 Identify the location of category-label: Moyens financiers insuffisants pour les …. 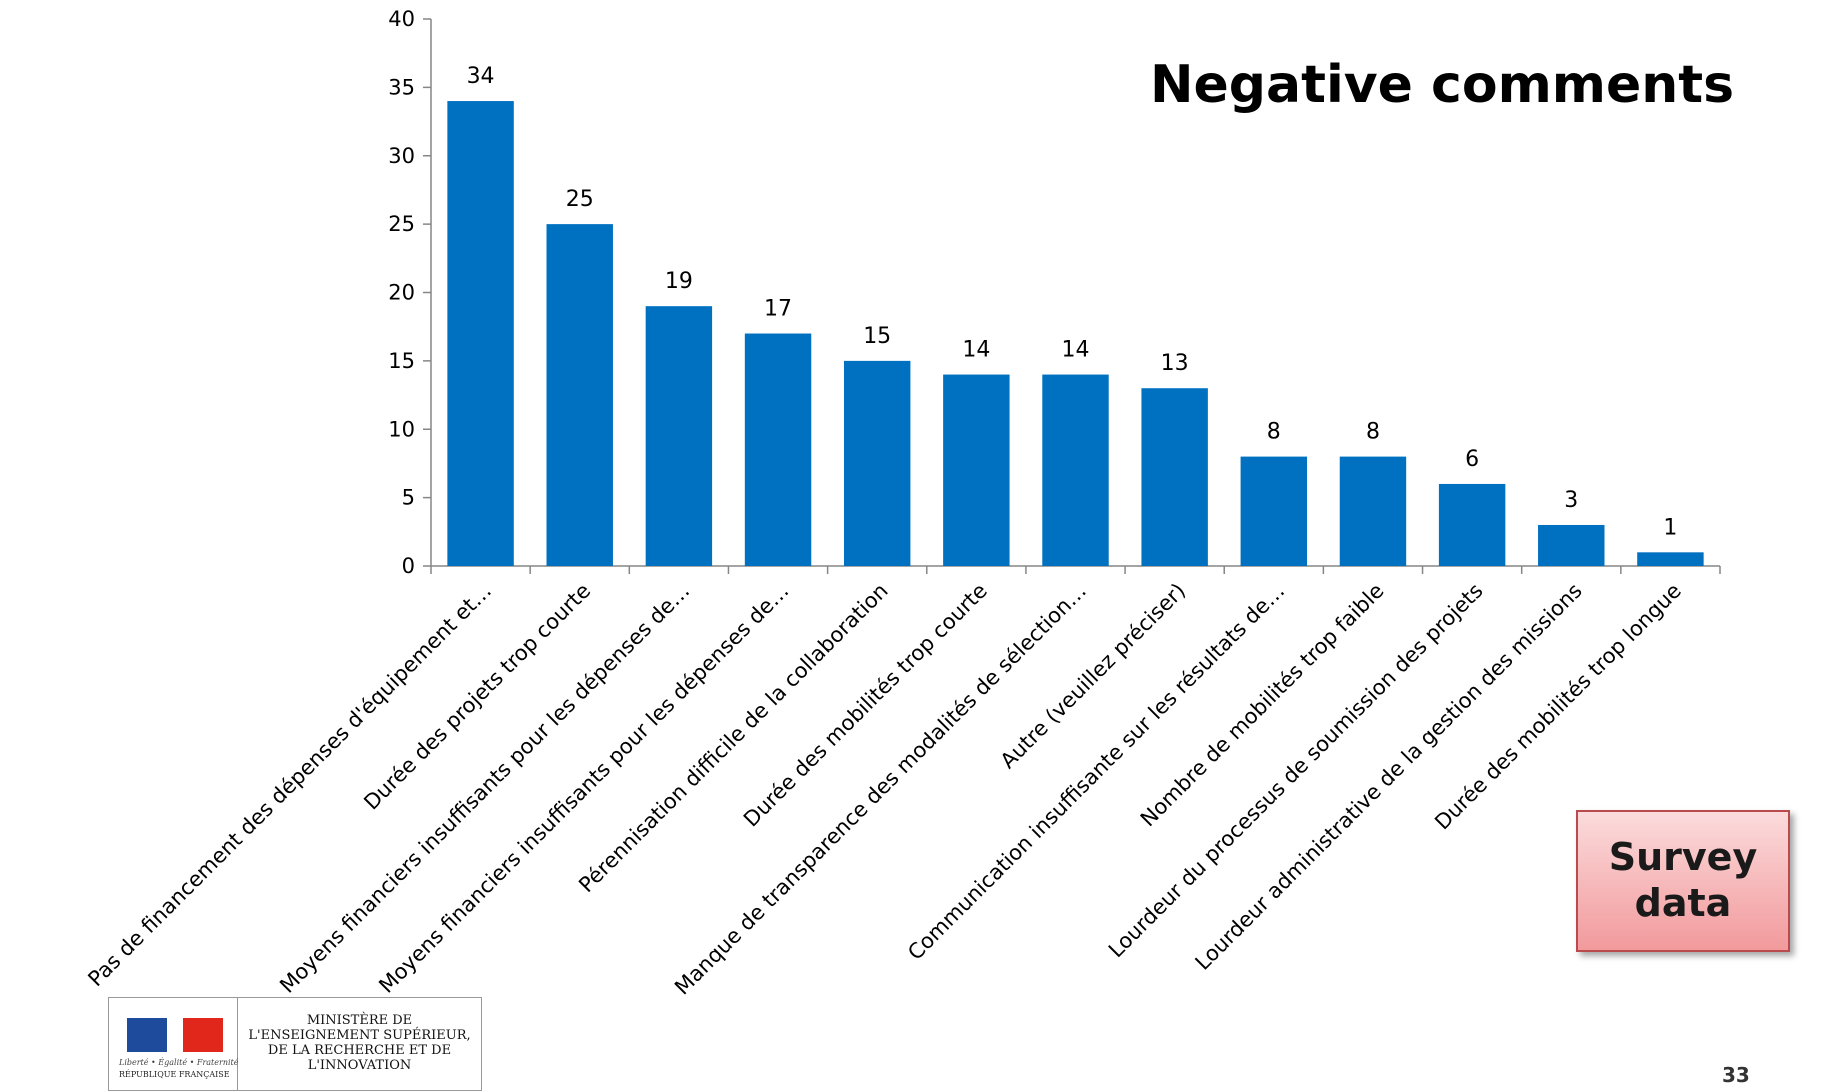
(484, 788).